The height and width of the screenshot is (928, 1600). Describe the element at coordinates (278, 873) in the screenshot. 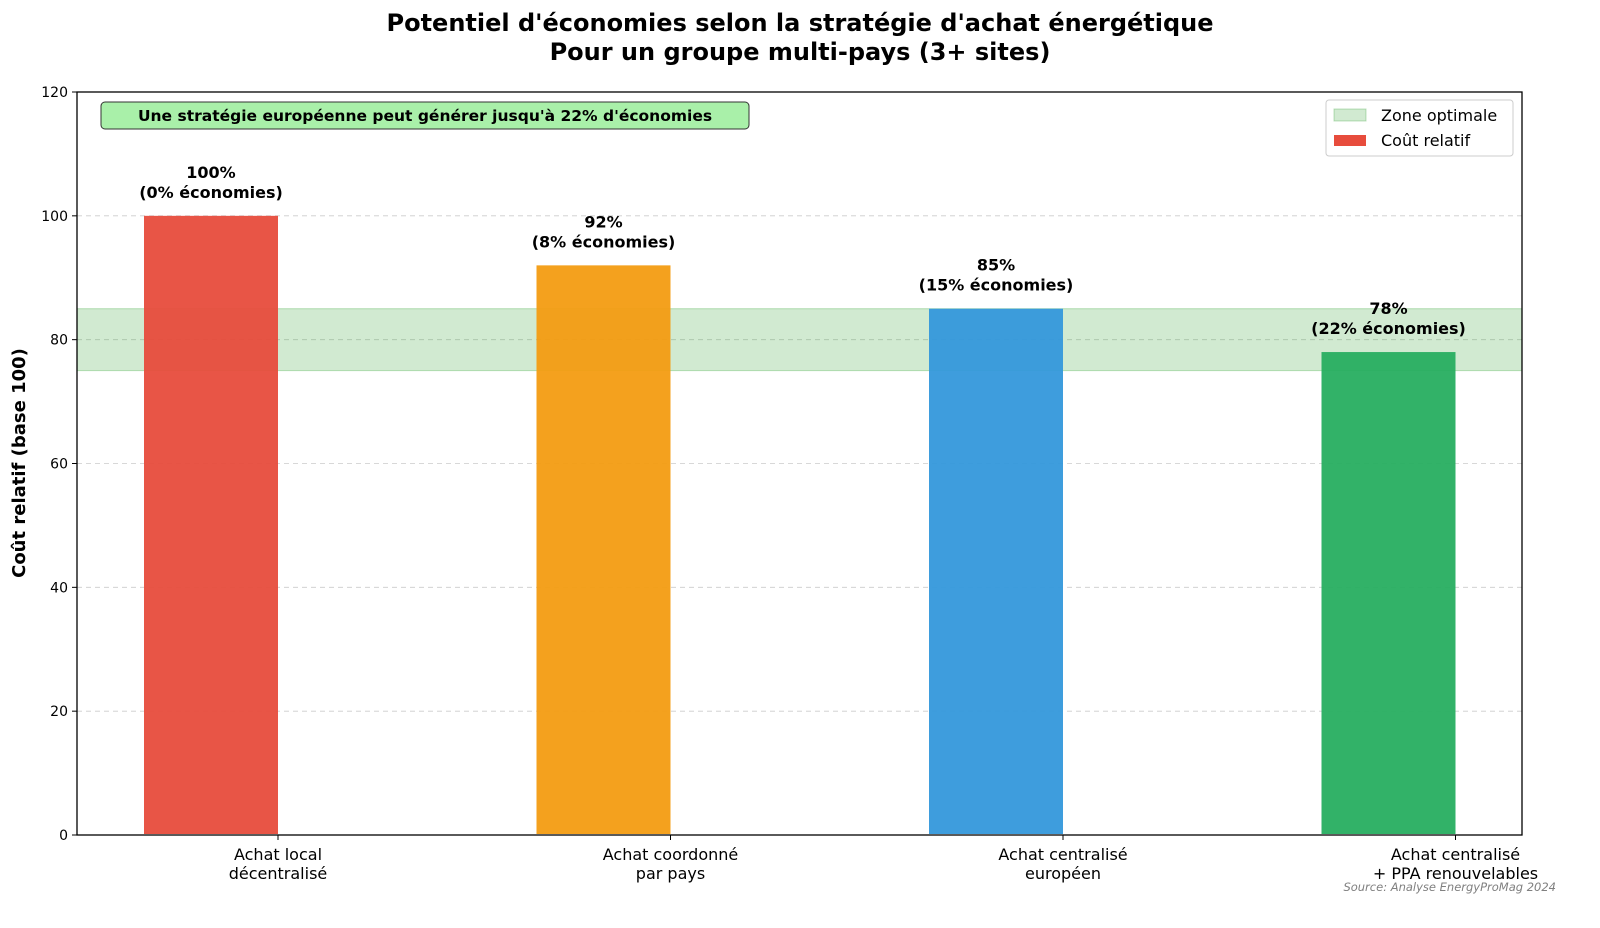

I see `x-tick-label: décentralisé` at that location.